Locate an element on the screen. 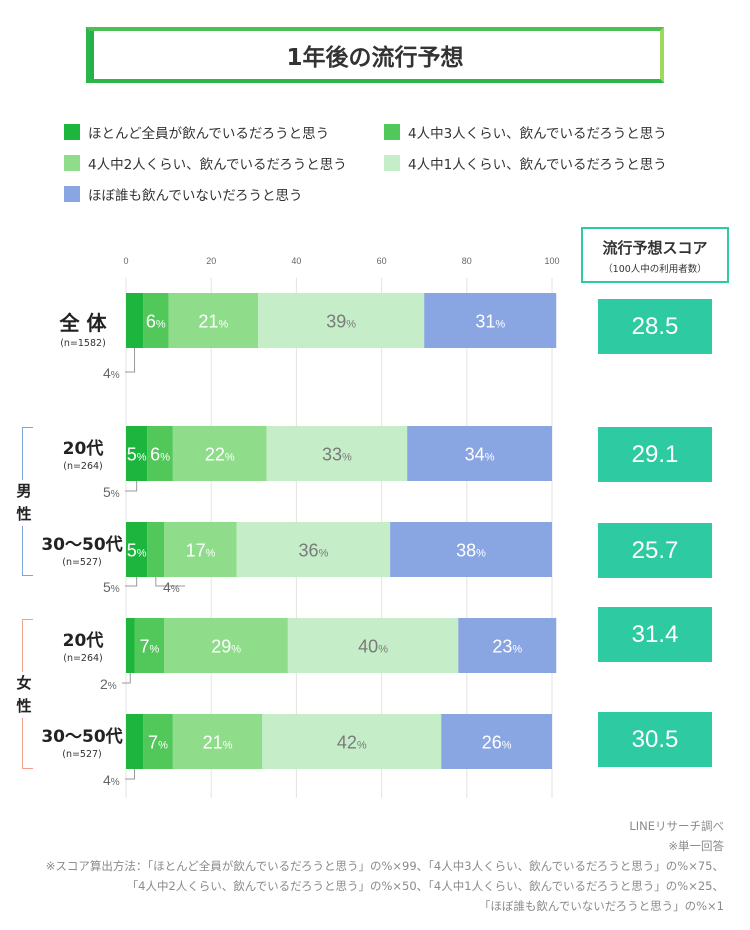 The image size is (750, 930). data-label: 29% is located at coordinates (226, 647).